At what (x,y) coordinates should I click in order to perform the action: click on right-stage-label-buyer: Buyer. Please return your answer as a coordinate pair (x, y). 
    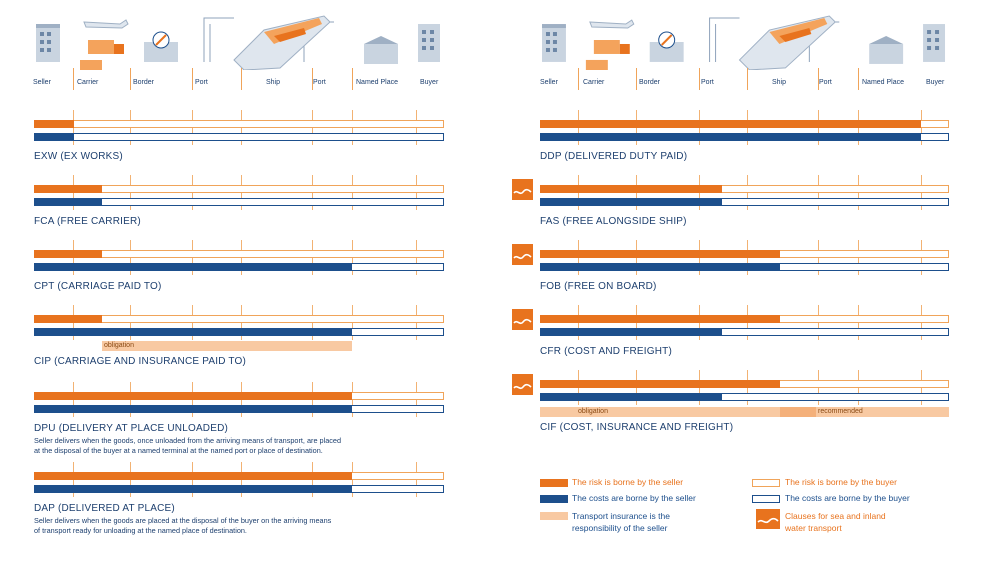
    Looking at the image, I should click on (935, 82).